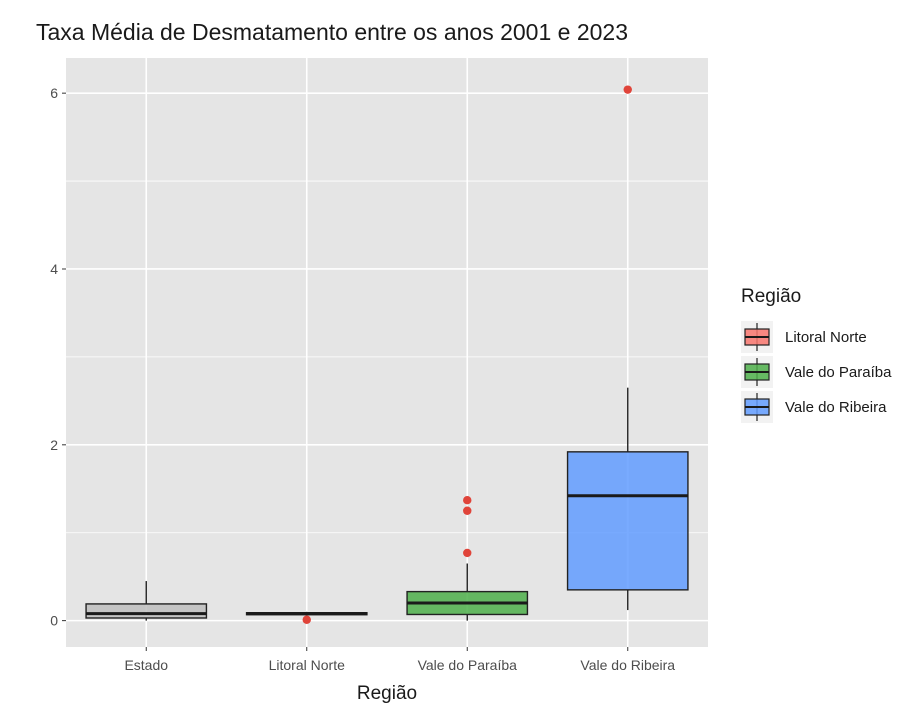 This screenshot has height=705, width=919. What do you see at coordinates (627, 348) in the screenshot?
I see `box-vale-do-ribeira` at bounding box center [627, 348].